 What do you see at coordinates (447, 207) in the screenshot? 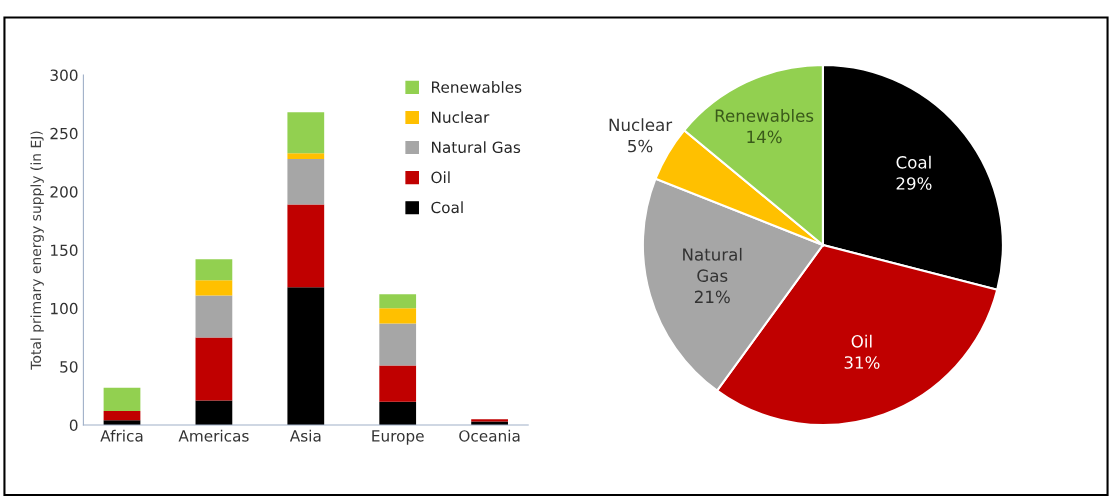
I see `legend-label: Coal` at bounding box center [447, 207].